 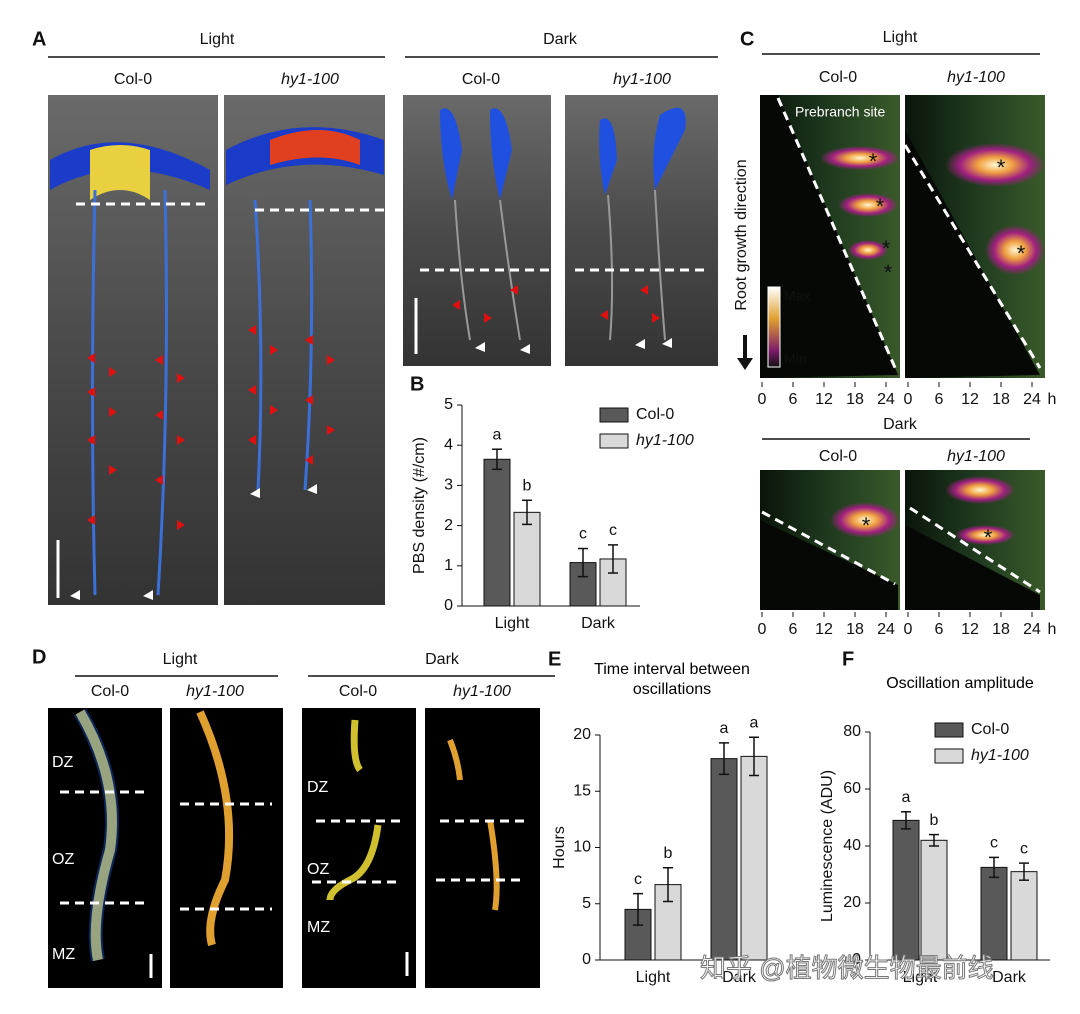 What do you see at coordinates (582, 847) in the screenshot?
I see `y-tick-label: 10` at bounding box center [582, 847].